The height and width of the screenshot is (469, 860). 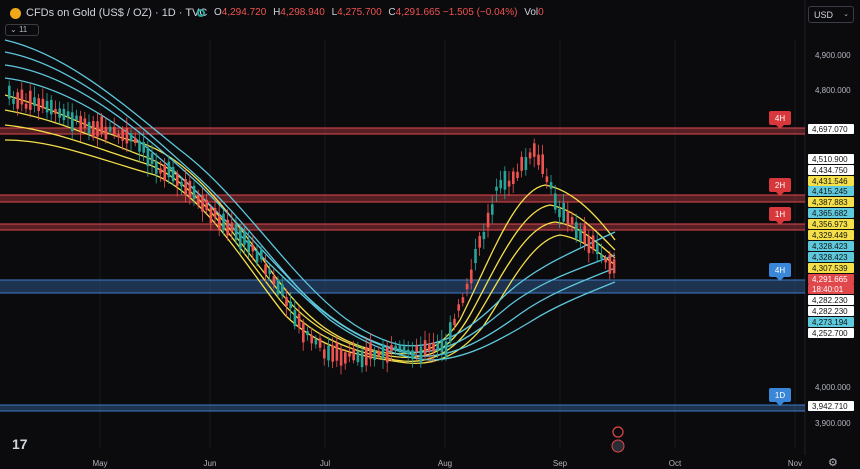 I want to click on volume-key: Vol, so click(x=531, y=12).